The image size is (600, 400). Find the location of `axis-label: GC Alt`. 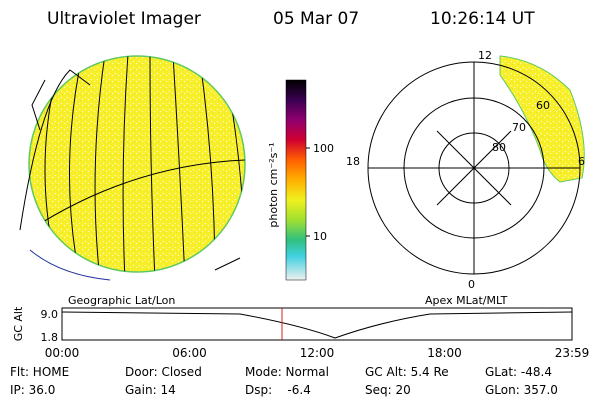

axis-label: GC Alt is located at coordinates (18, 323).